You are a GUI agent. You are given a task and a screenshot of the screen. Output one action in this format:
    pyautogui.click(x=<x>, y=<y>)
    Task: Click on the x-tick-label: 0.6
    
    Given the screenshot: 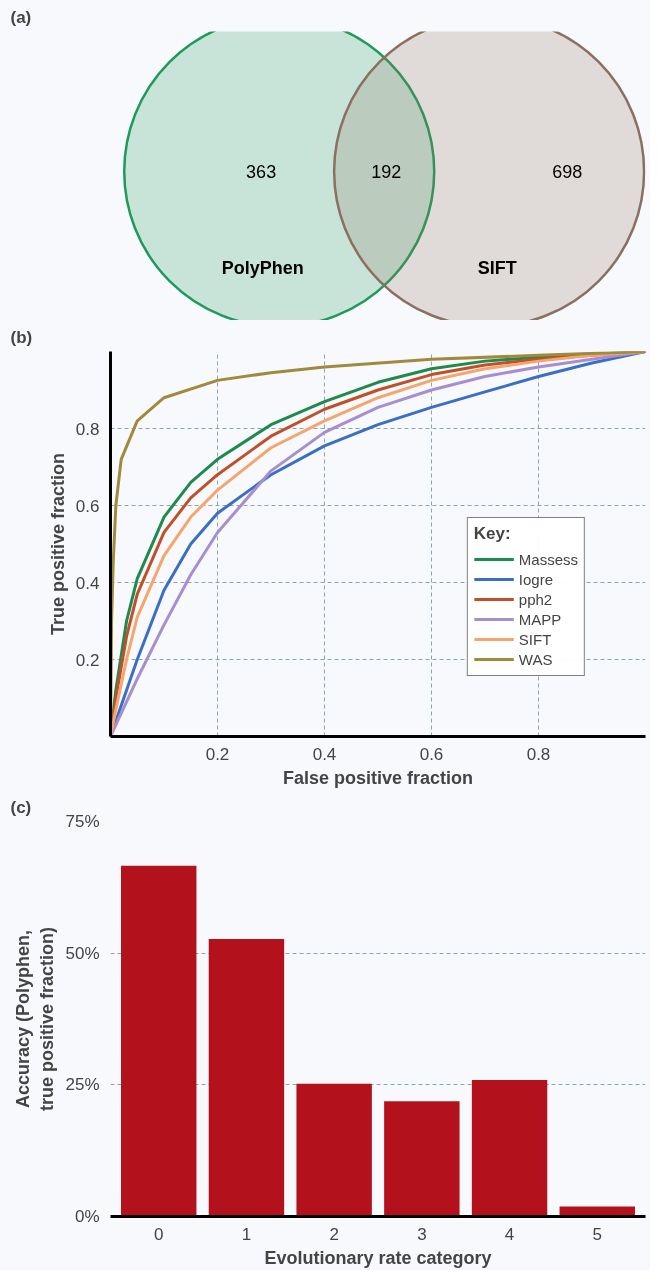 What is the action you would take?
    pyautogui.click(x=431, y=754)
    